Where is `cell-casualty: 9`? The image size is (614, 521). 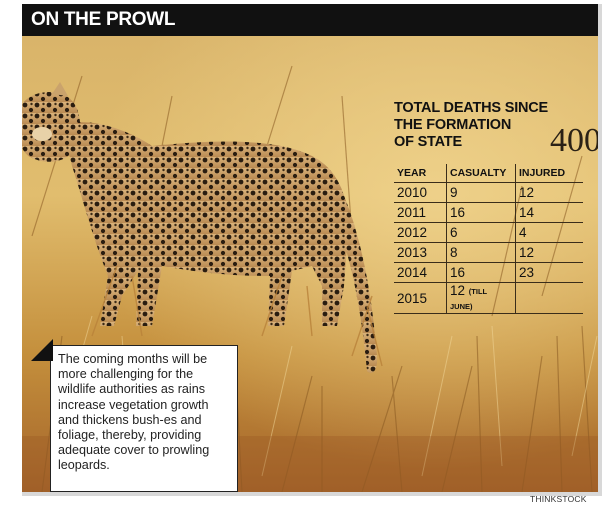 cell-casualty: 9 is located at coordinates (481, 192).